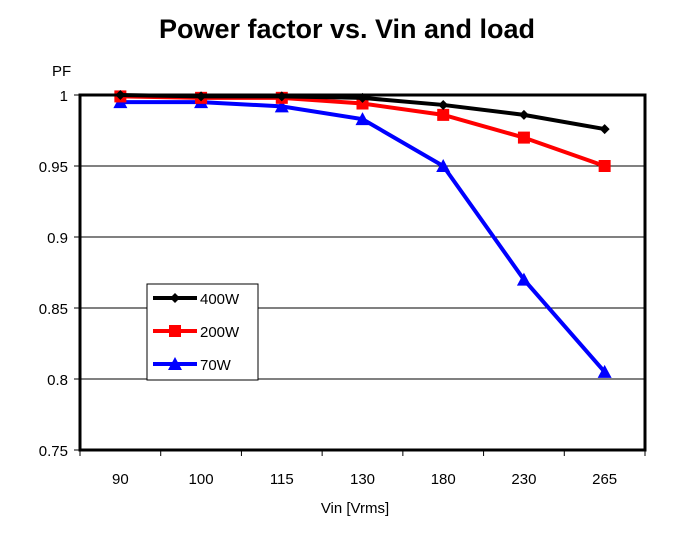 This screenshot has width=681, height=543. What do you see at coordinates (220, 332) in the screenshot?
I see `legend-label: 200W` at bounding box center [220, 332].